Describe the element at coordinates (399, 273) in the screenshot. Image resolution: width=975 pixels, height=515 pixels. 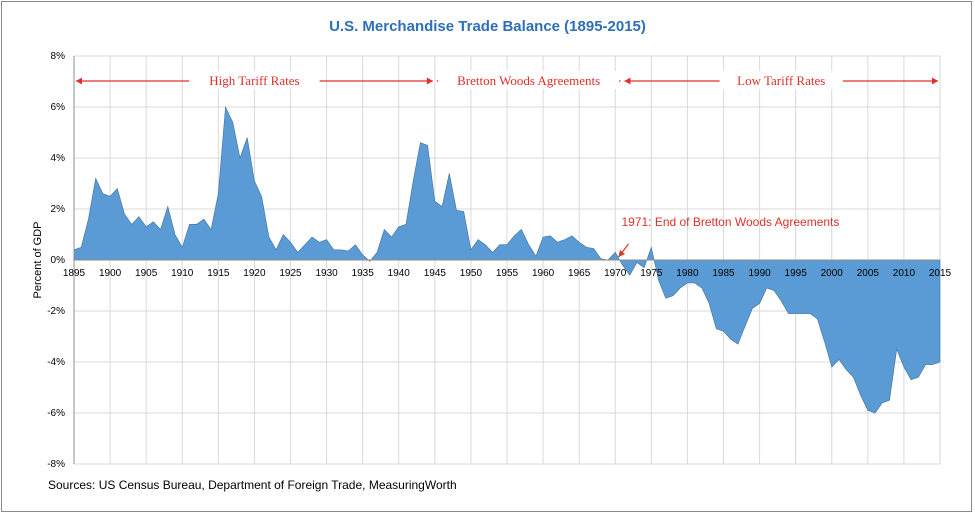
I see `x-tick-label: 1940` at that location.